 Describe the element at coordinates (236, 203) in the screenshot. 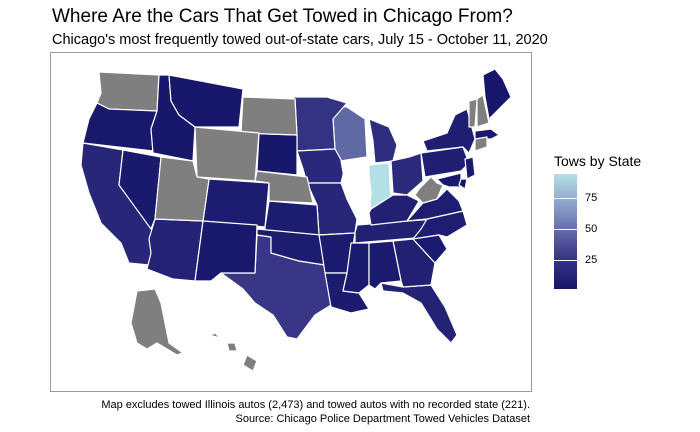

I see `state-colorado` at that location.